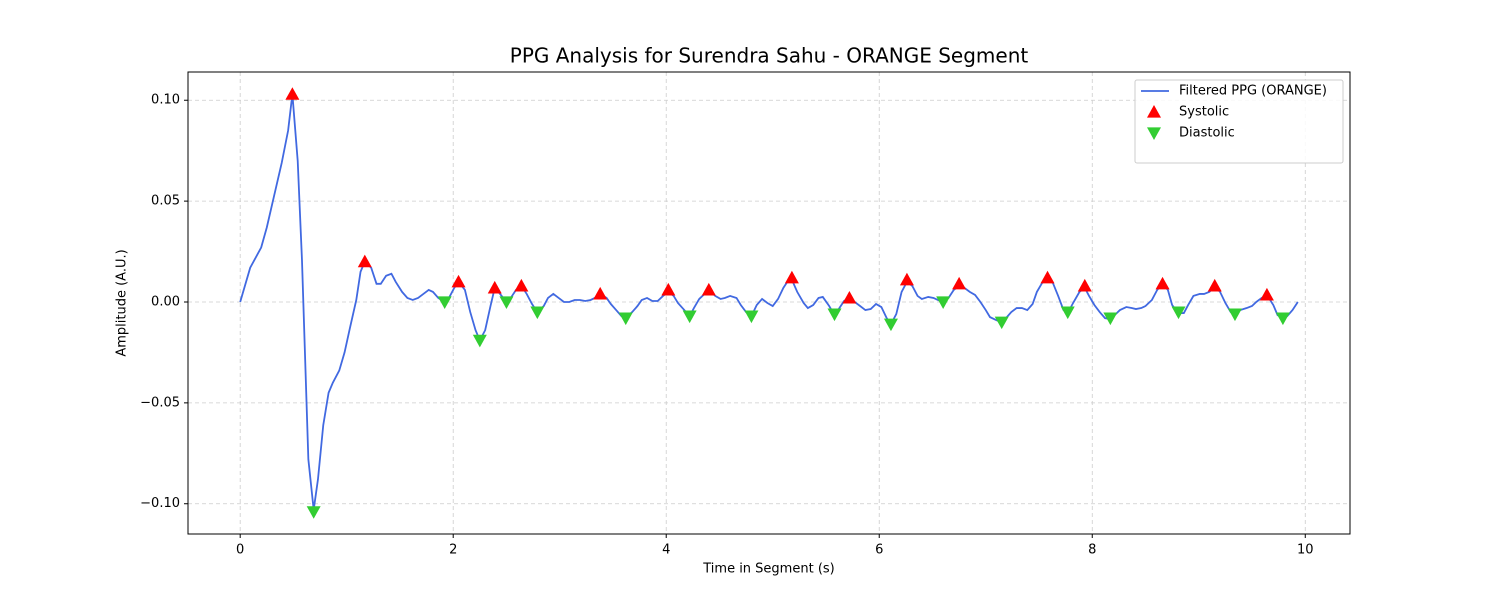  I want to click on legend-label: Filtered PPG (ORANGE), so click(1253, 91).